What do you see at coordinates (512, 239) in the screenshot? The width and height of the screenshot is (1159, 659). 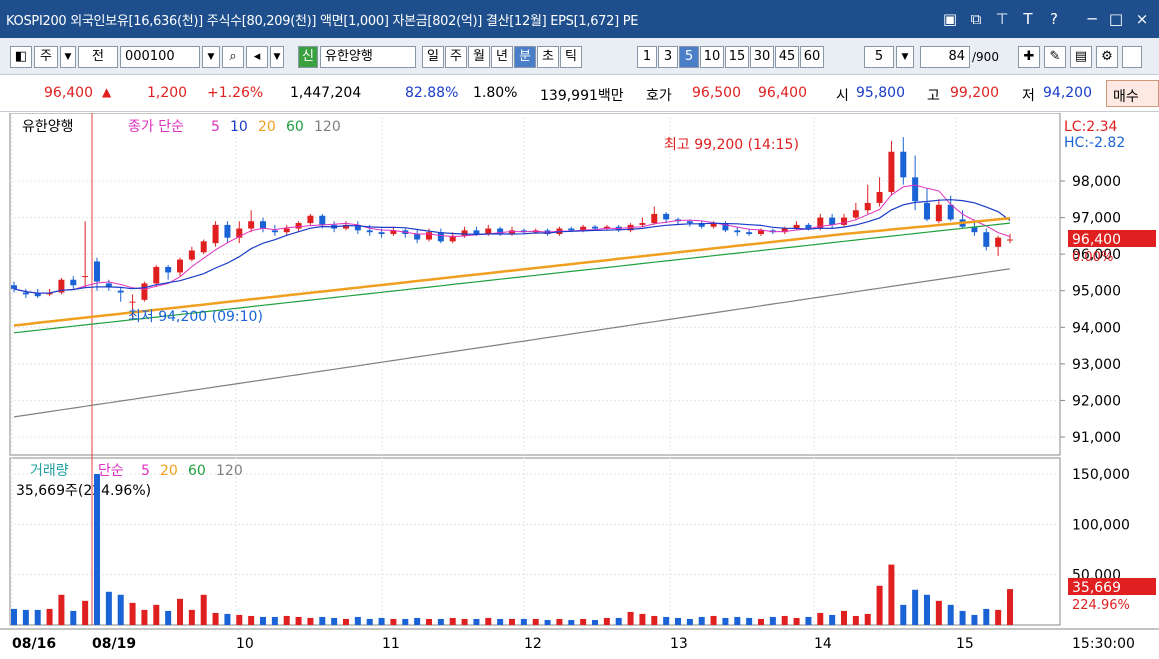 I see `ma5-line` at bounding box center [512, 239].